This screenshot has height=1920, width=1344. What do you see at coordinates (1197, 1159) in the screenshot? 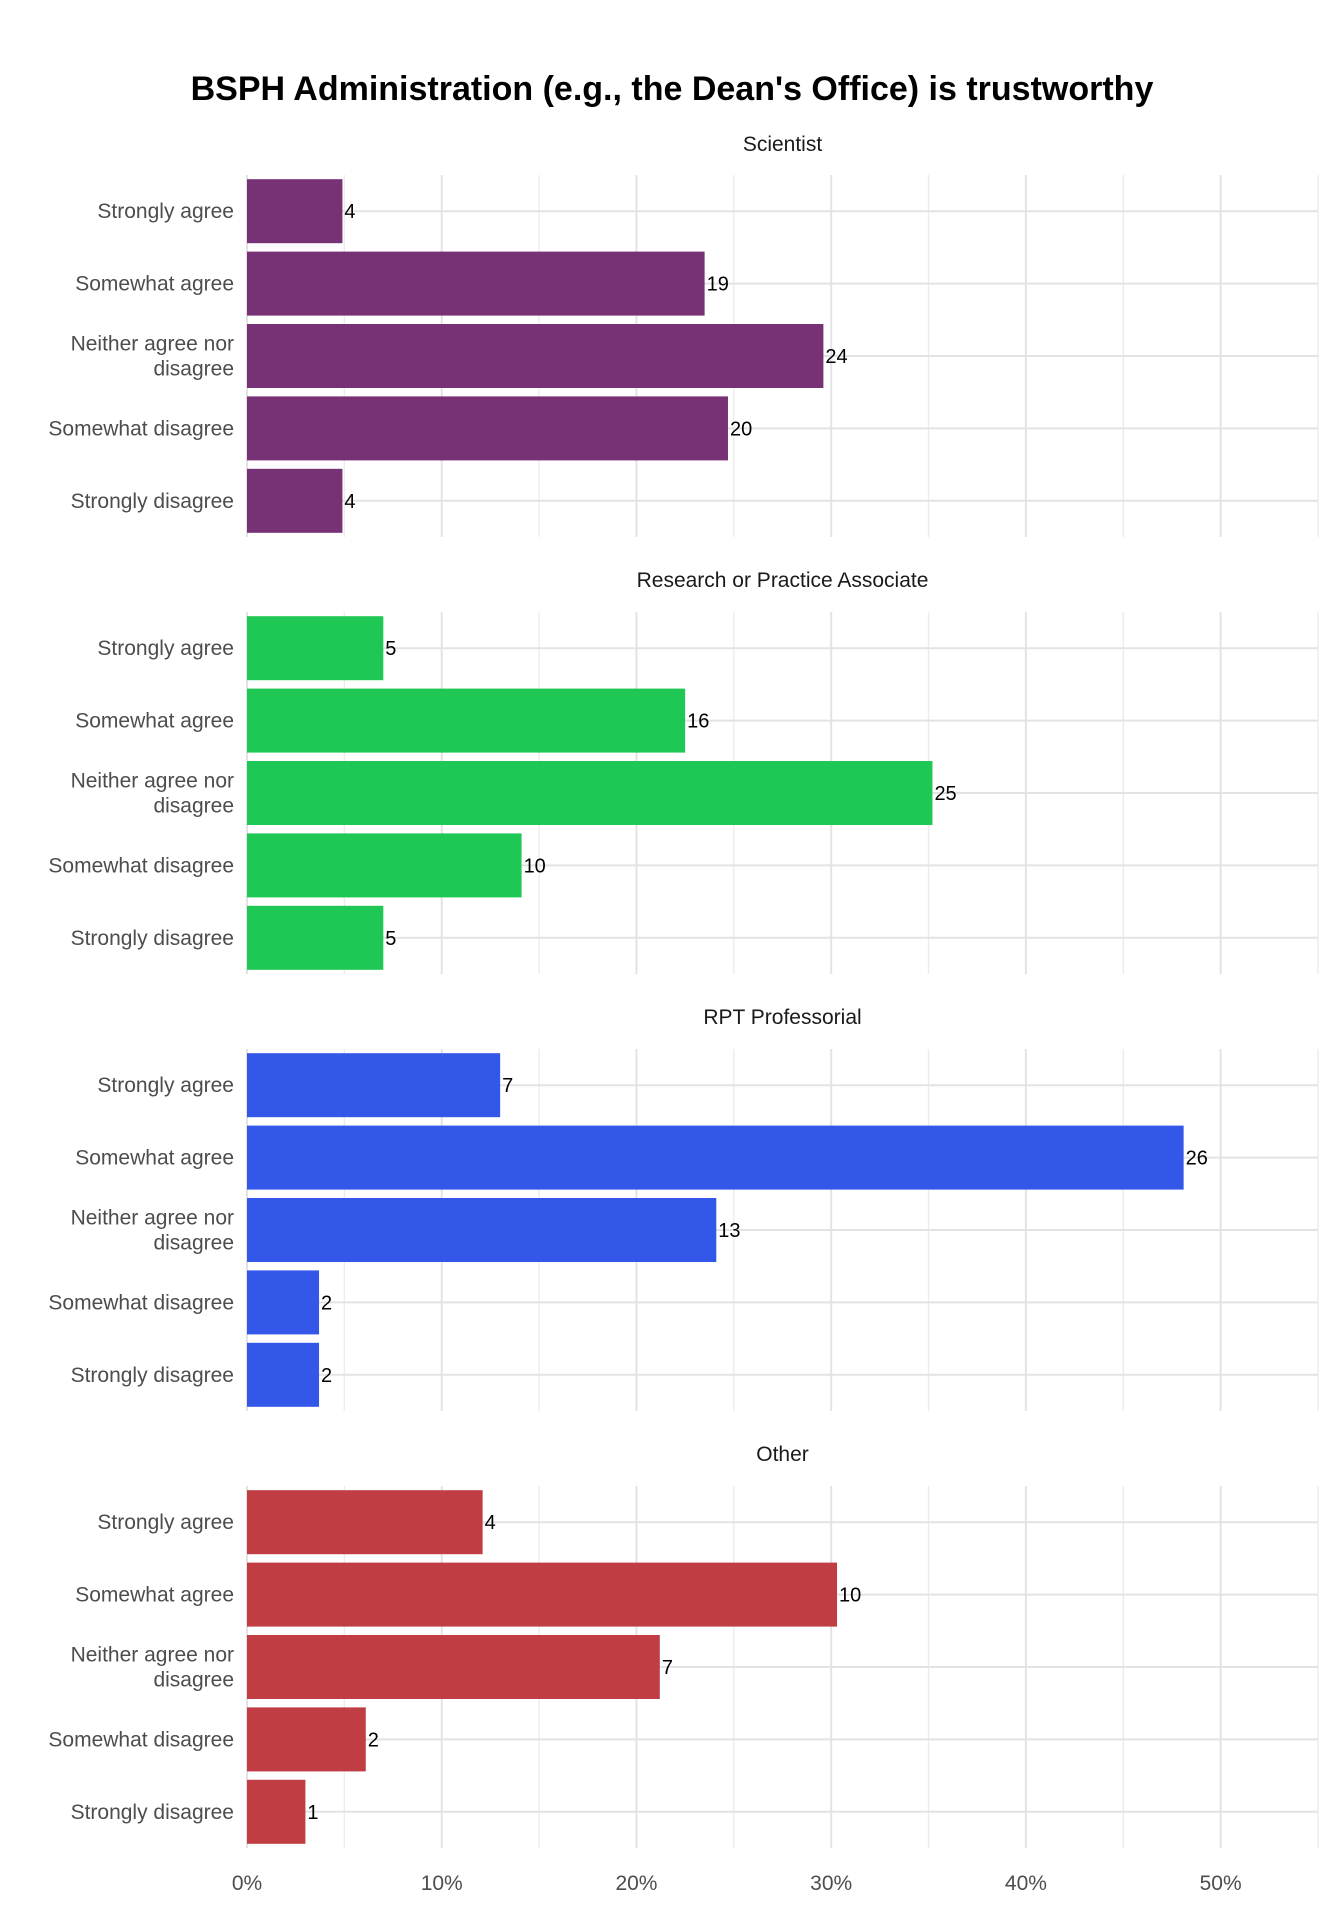
I see `bar-count-label: 26` at bounding box center [1197, 1159].